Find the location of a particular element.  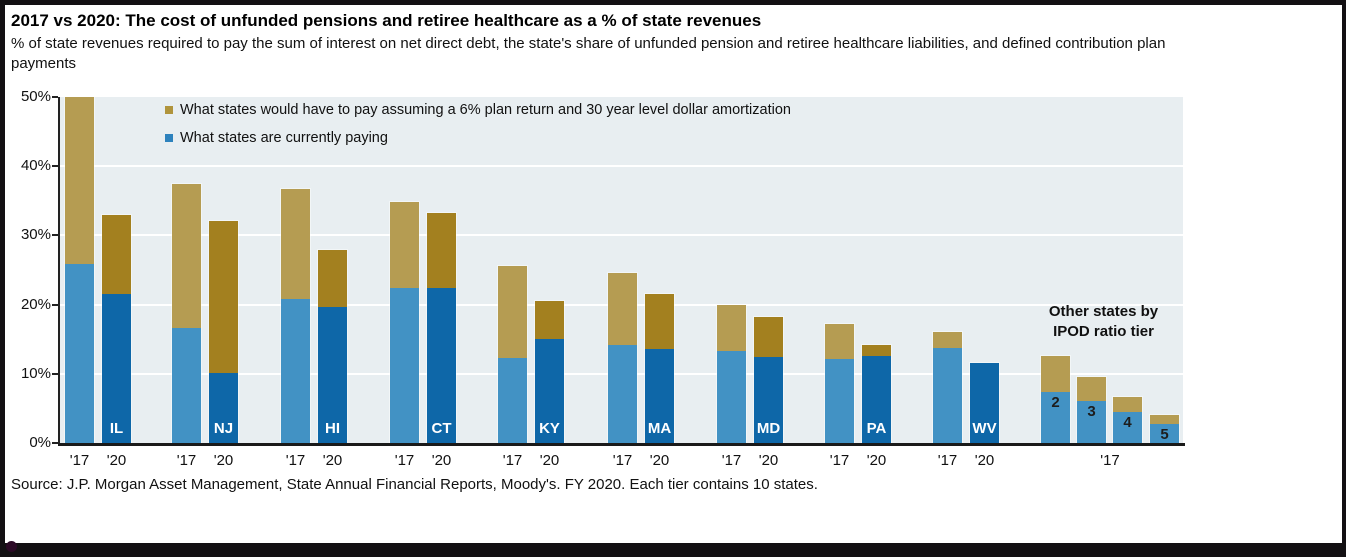

y-tick-label: 0% is located at coordinates (40, 442).